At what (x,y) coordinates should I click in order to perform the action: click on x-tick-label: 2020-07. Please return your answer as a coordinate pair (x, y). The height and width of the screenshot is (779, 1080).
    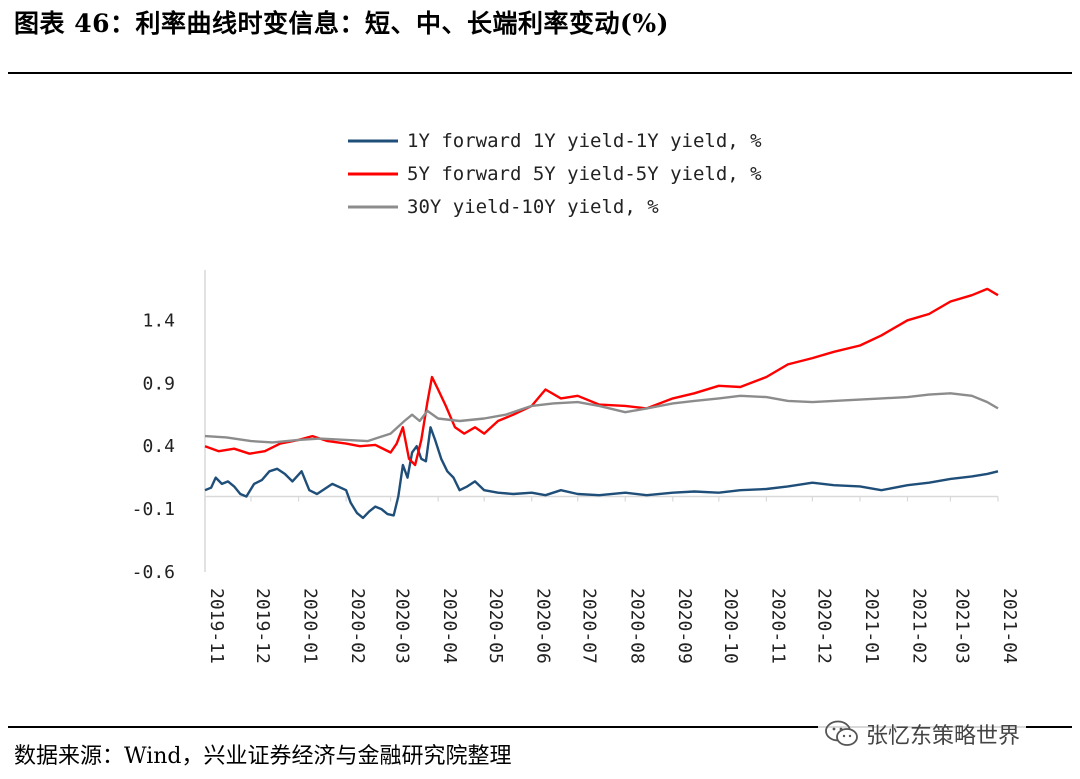
    Looking at the image, I should click on (589, 626).